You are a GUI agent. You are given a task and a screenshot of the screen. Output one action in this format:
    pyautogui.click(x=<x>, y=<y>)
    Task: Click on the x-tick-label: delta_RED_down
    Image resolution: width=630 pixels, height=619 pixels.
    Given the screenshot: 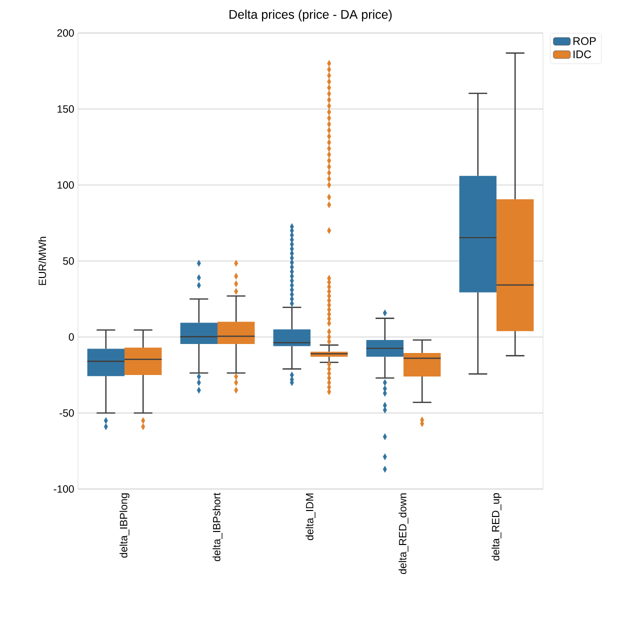 What is the action you would take?
    pyautogui.click(x=403, y=533)
    